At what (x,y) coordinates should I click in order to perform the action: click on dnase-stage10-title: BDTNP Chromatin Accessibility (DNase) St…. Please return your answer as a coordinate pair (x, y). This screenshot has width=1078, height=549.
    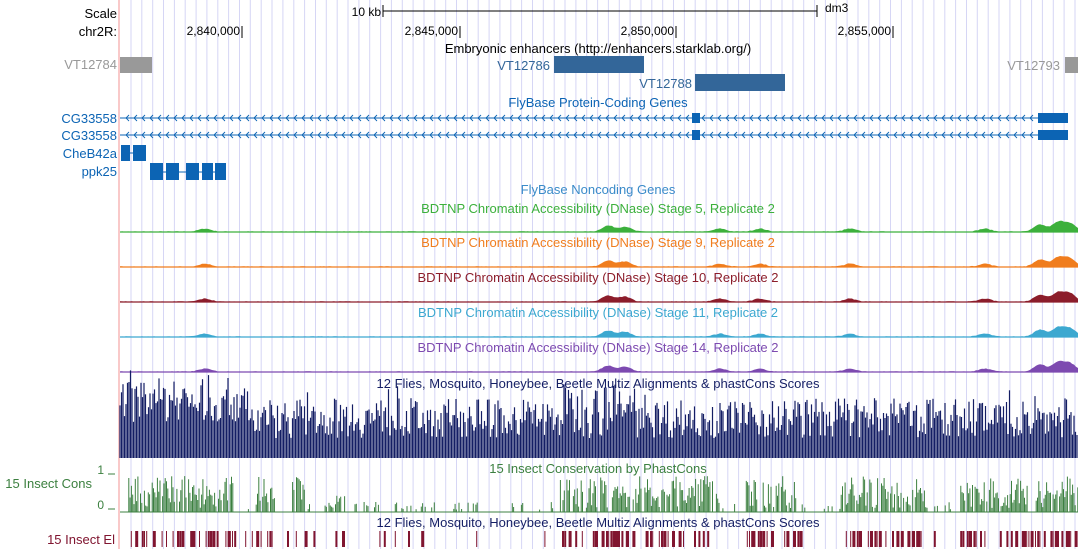
    Looking at the image, I should click on (597, 277).